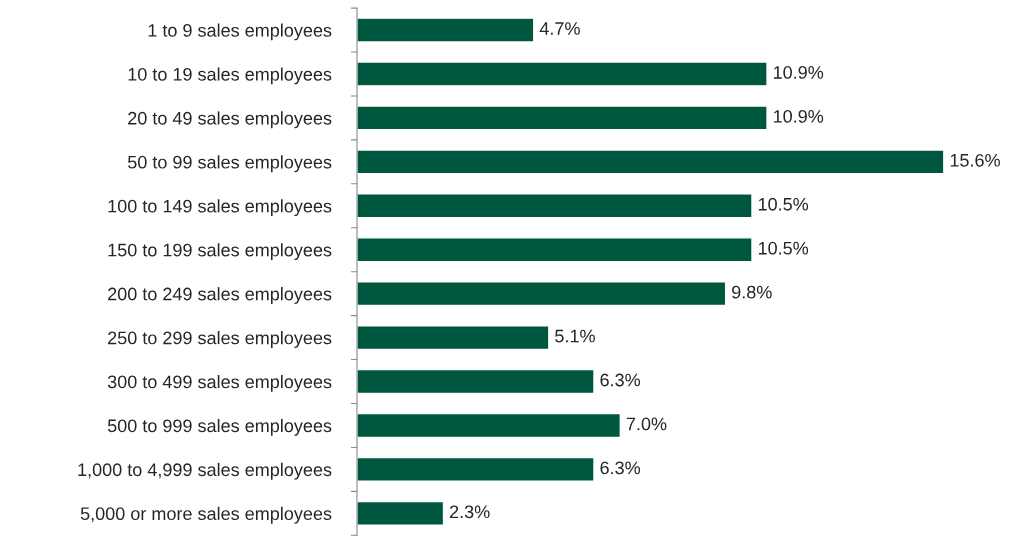 Image resolution: width=1027 pixels, height=538 pixels. I want to click on data-label: 15.6%, so click(975, 160).